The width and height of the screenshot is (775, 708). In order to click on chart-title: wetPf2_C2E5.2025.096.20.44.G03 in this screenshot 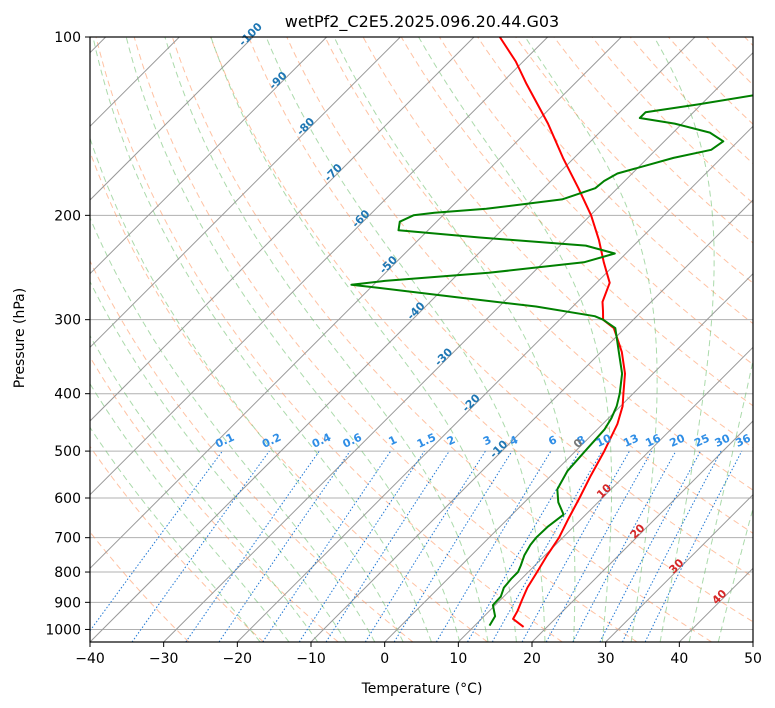, I will do `click(422, 22)`.